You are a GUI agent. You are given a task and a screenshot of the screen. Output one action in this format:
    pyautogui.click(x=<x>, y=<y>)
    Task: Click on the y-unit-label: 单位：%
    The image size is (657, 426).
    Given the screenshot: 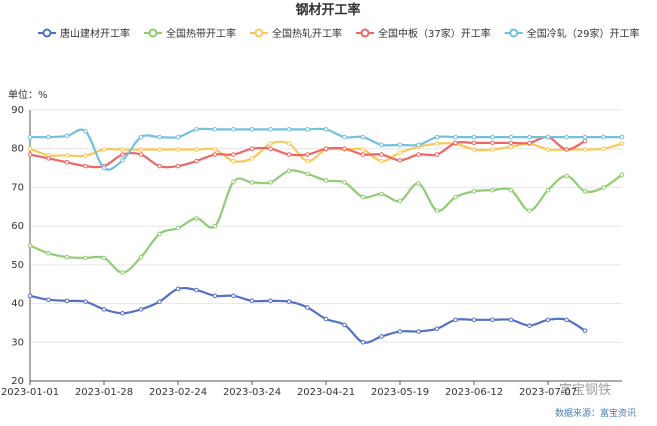 What is the action you would take?
    pyautogui.click(x=28, y=94)
    